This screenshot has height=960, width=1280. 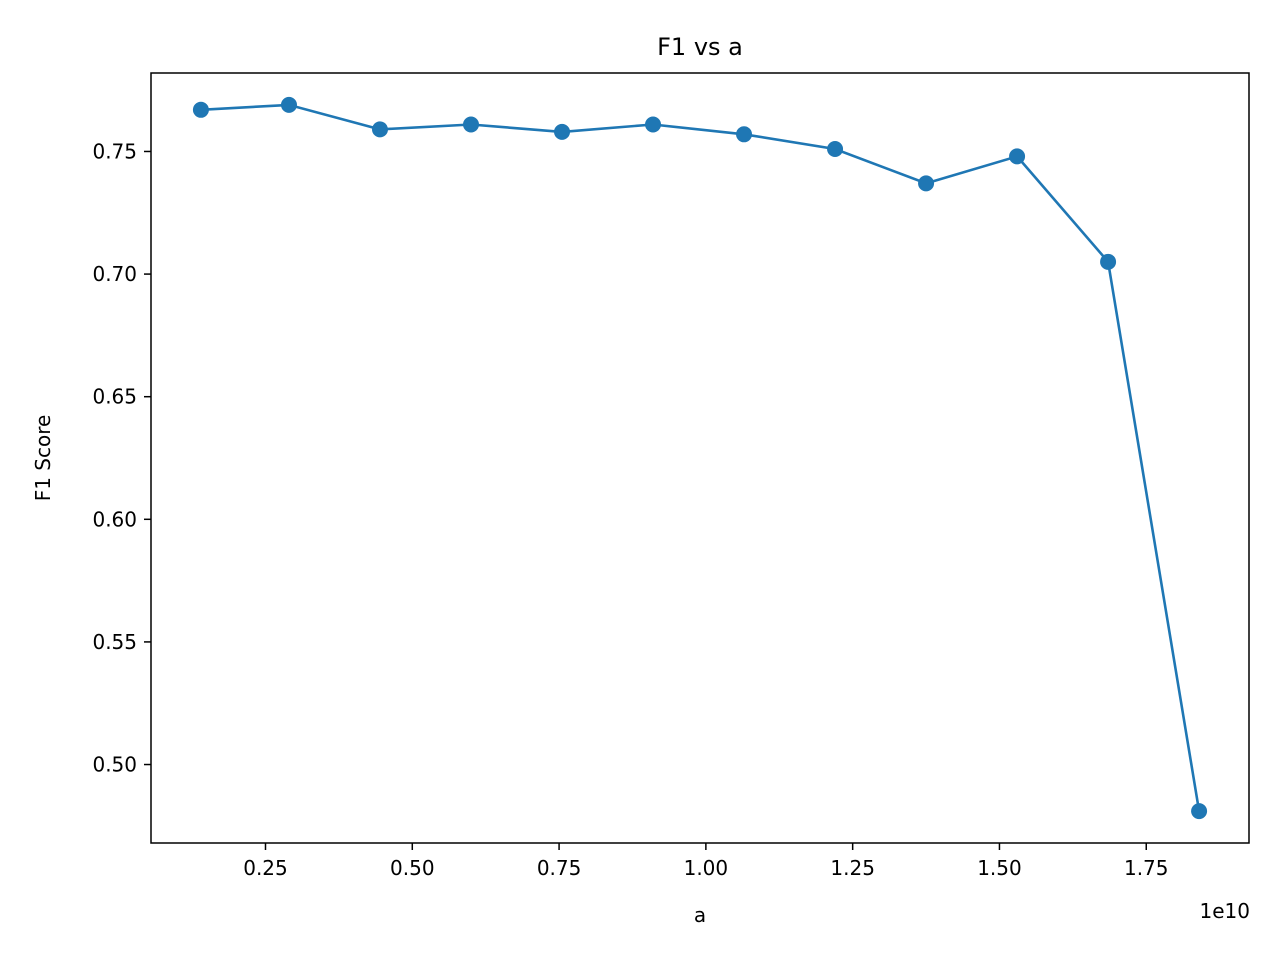 What do you see at coordinates (114, 397) in the screenshot?
I see `y-tick-label: 0.65` at bounding box center [114, 397].